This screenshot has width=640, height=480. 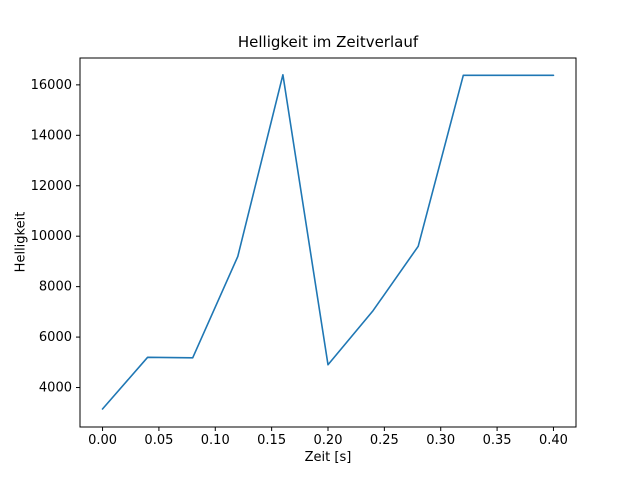 I want to click on y-tick-label: 12000, so click(x=51, y=186).